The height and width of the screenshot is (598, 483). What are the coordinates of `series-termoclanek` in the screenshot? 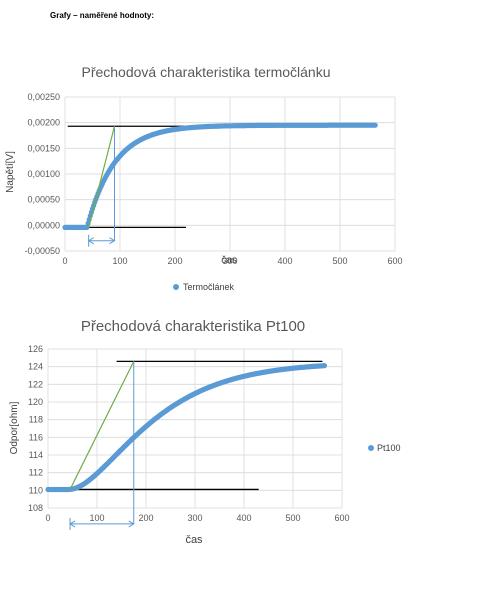 It's located at (220, 176).